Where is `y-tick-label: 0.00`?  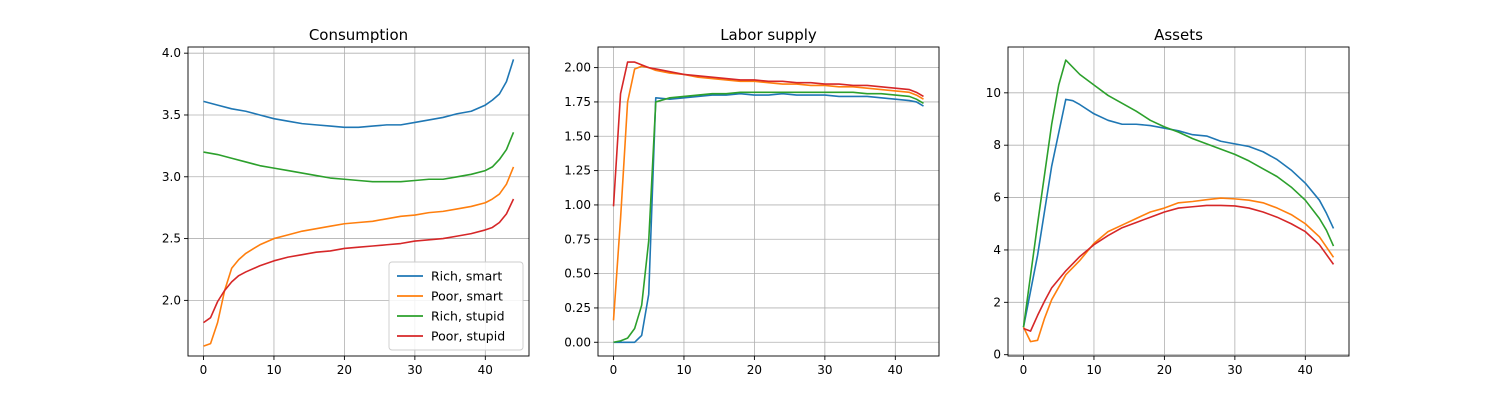 y-tick-label: 0.00 is located at coordinates (577, 342).